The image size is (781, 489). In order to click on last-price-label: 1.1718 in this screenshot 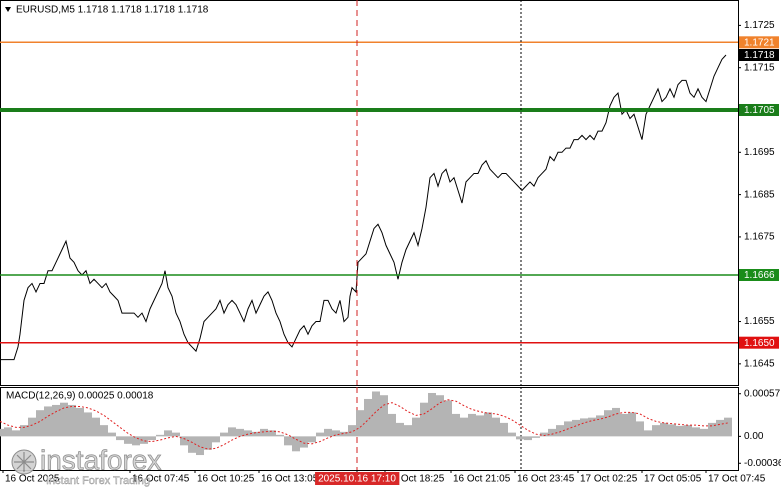, I will do `click(759, 55)`.